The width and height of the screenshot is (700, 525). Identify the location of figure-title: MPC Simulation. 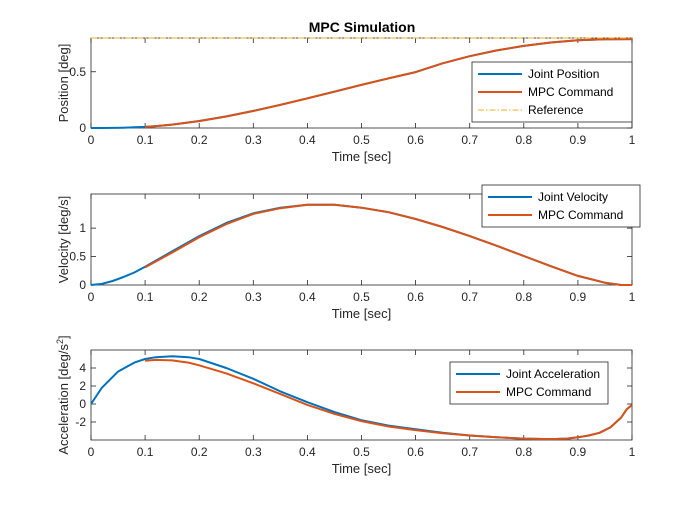
(362, 27).